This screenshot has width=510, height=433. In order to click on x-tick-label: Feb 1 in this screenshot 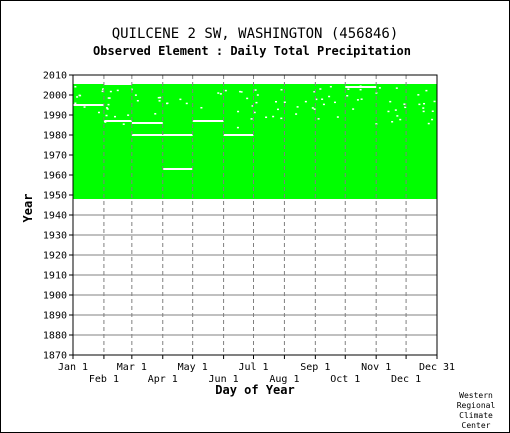, I will do `click(104, 379)`.